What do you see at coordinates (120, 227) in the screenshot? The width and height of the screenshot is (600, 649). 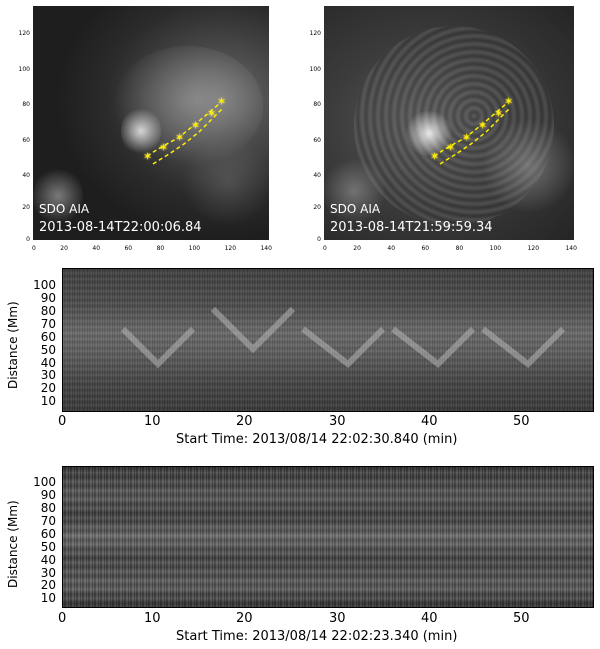 I see `timestamp-label: 2013-08-14T22:00:06.84` at bounding box center [120, 227].